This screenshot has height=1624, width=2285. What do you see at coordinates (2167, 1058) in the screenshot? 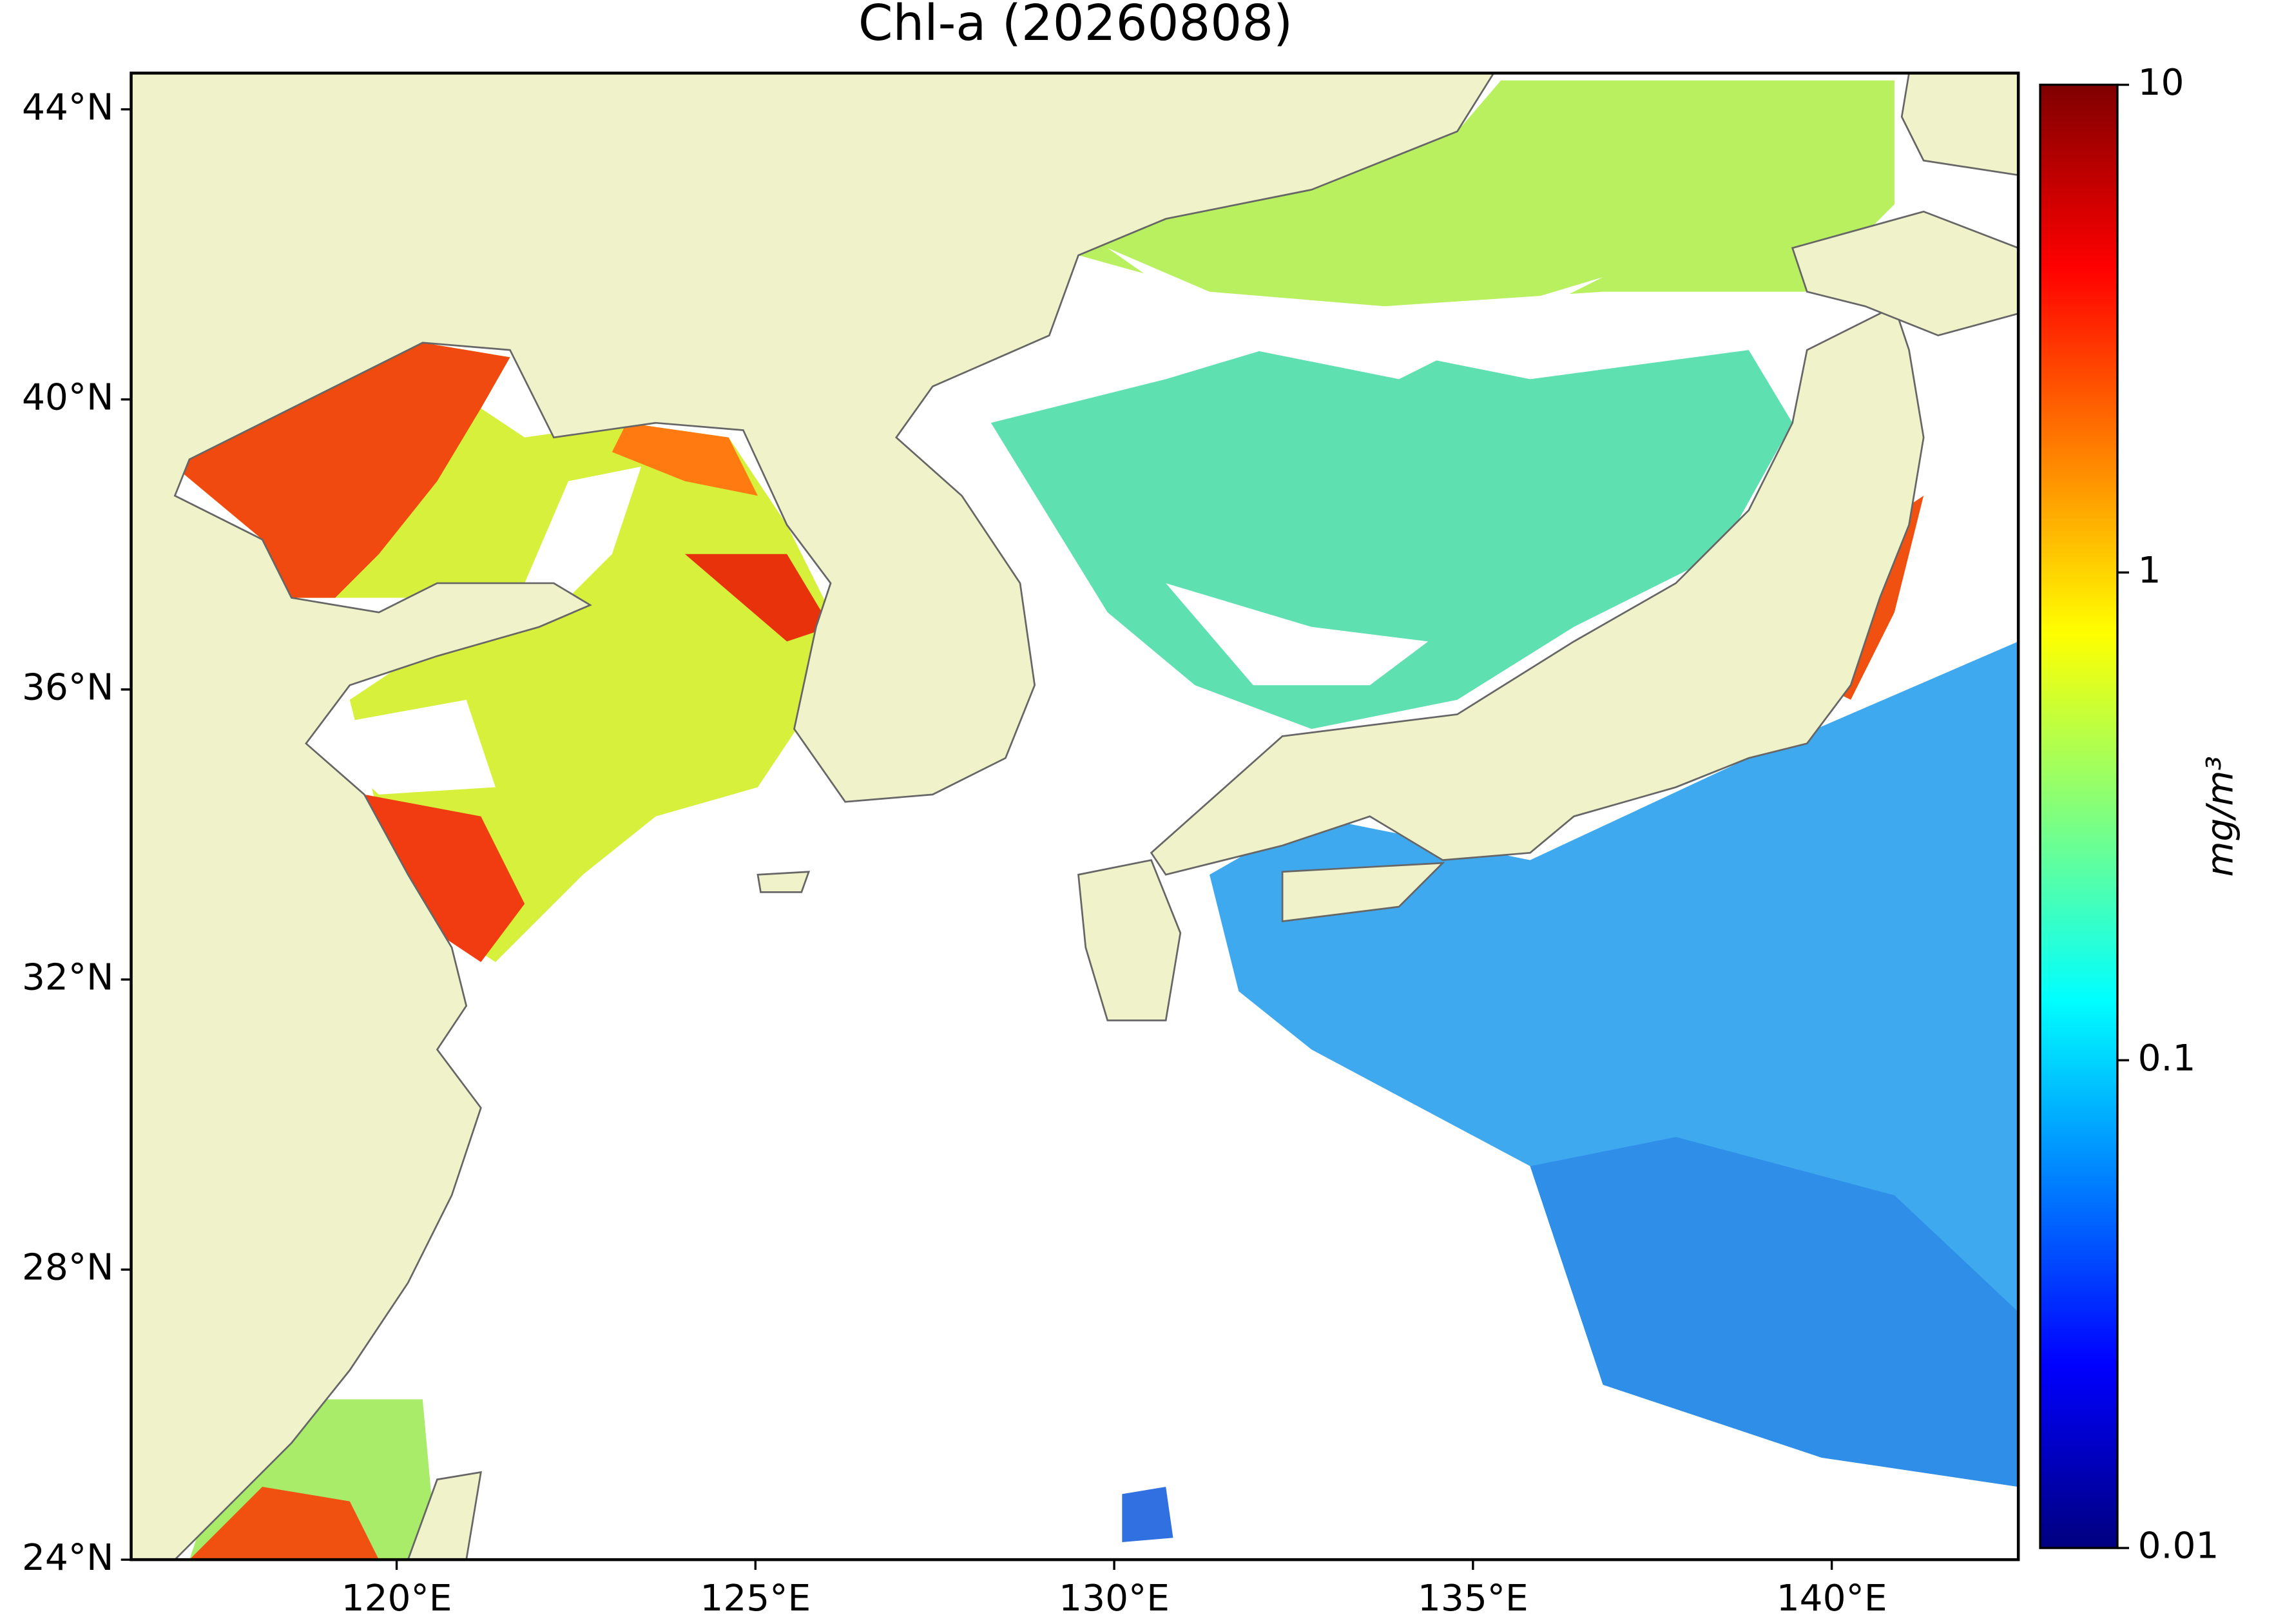
I see `colorbar-tick-label: 0.1` at bounding box center [2167, 1058].